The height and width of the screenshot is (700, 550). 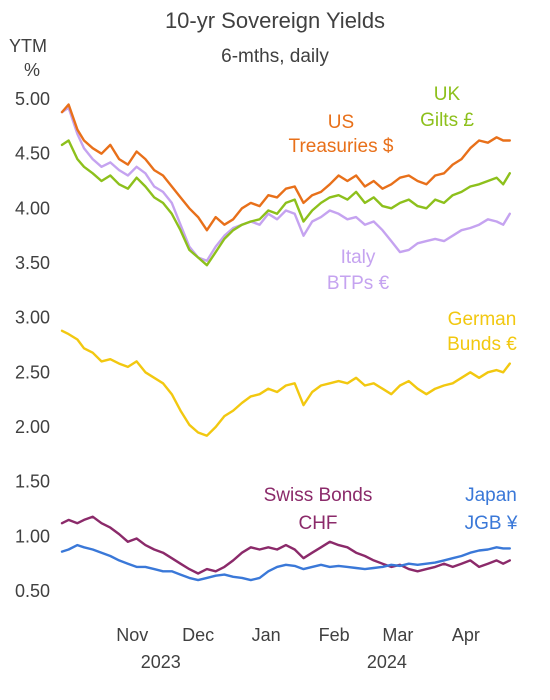 What do you see at coordinates (482, 319) in the screenshot?
I see `series-label: German` at bounding box center [482, 319].